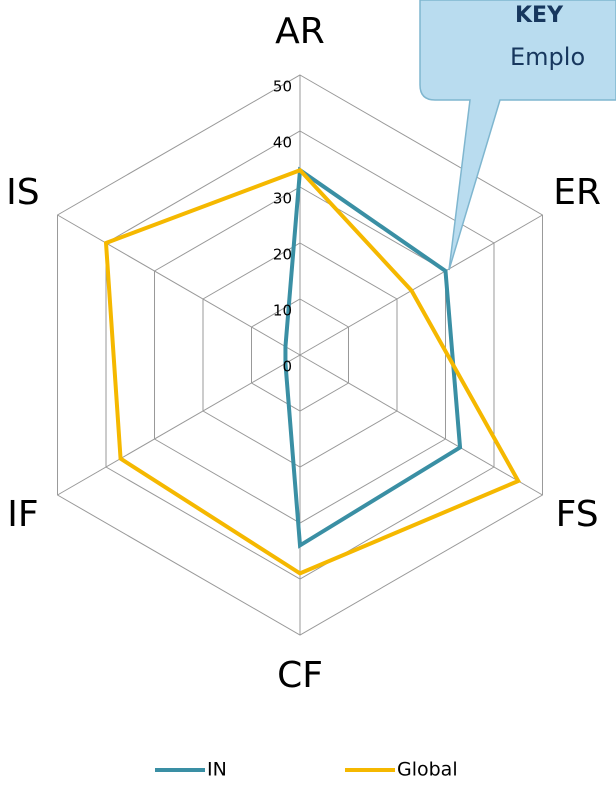 This screenshot has height=794, width=616. What do you see at coordinates (22, 192) in the screenshot?
I see `axis-label: IS` at bounding box center [22, 192].